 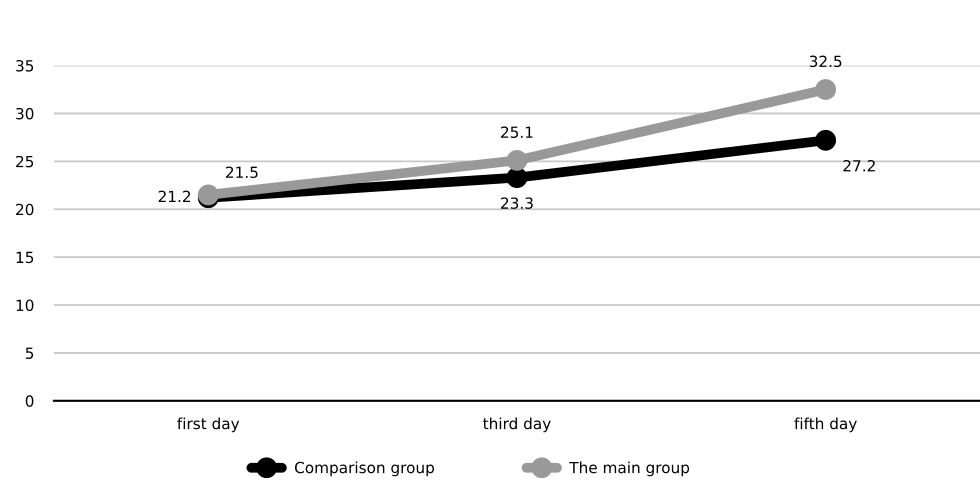 I want to click on y-tick-label: 35, so click(x=25, y=66).